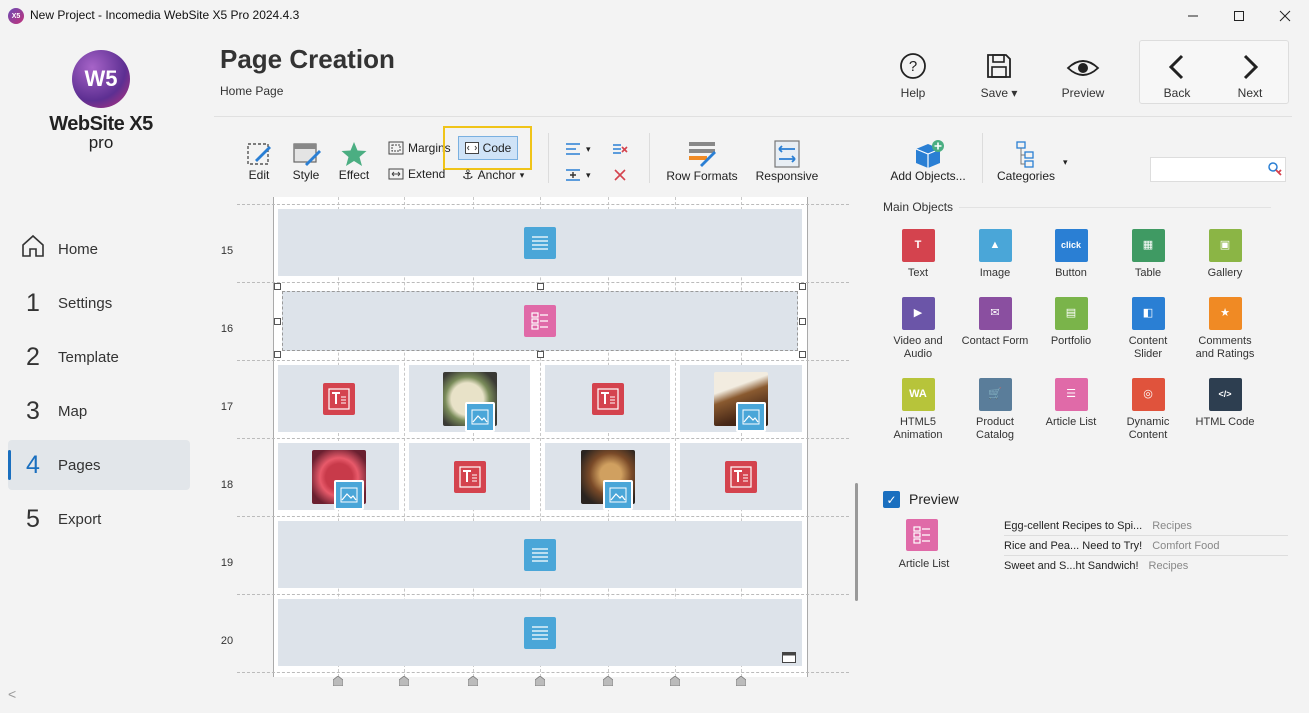  I want to click on save-button: Save ▾, so click(999, 72).